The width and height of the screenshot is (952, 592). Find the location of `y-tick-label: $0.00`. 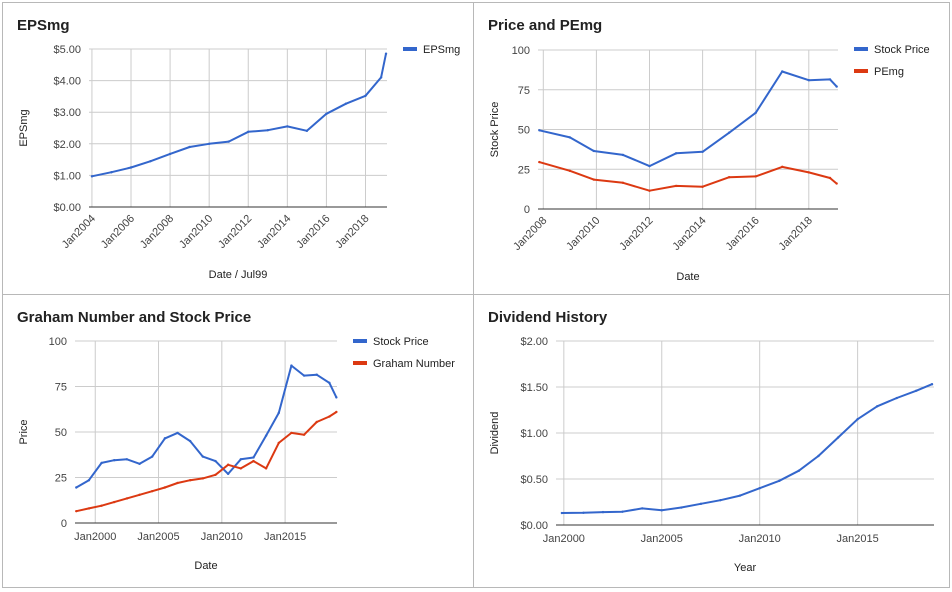

y-tick-label: $0.00 is located at coordinates (67, 208).